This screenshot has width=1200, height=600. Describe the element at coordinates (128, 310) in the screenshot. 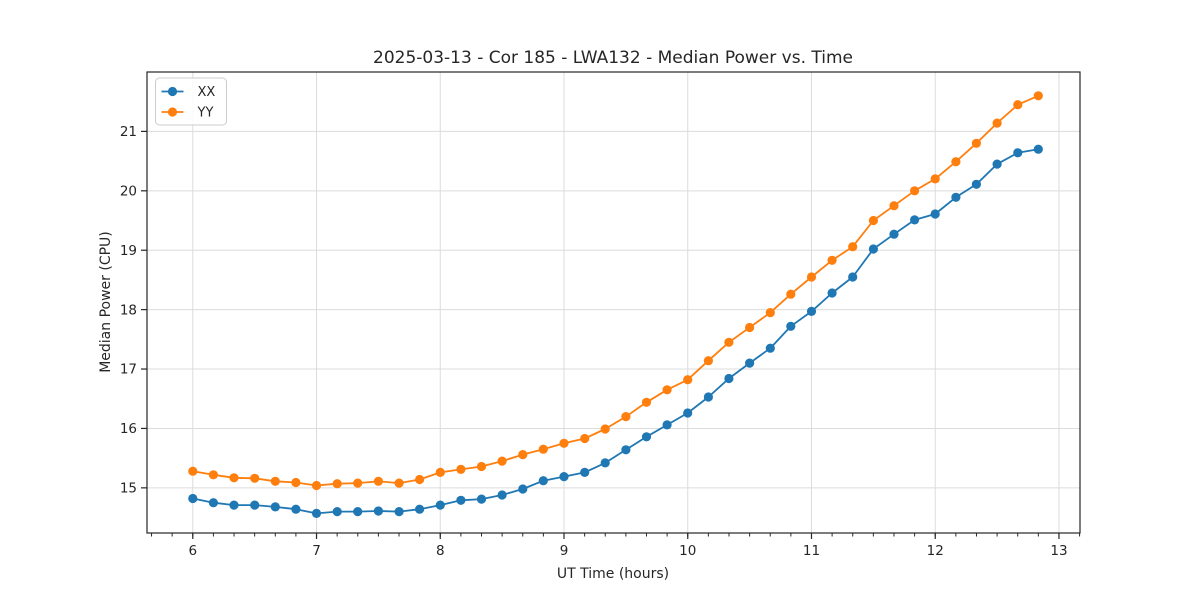

I see `y-tick-label: 18` at that location.